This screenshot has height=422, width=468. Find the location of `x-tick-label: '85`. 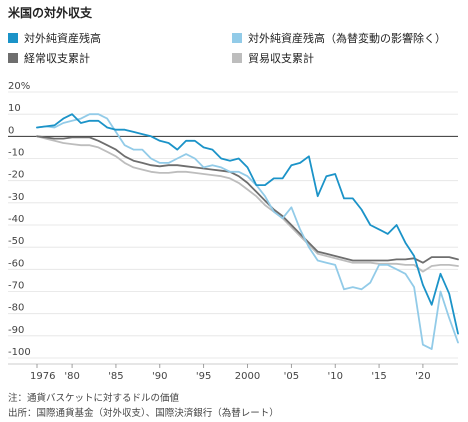

x-tick-label: '85 is located at coordinates (115, 376).